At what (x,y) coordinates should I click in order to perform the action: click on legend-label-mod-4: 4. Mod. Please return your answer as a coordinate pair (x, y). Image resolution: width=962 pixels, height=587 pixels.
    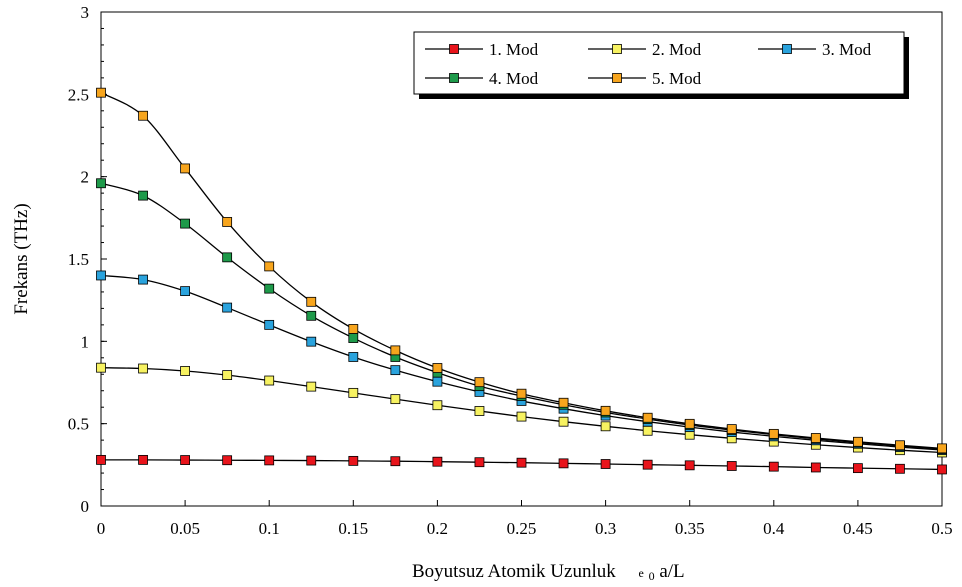
    Looking at the image, I should click on (514, 78).